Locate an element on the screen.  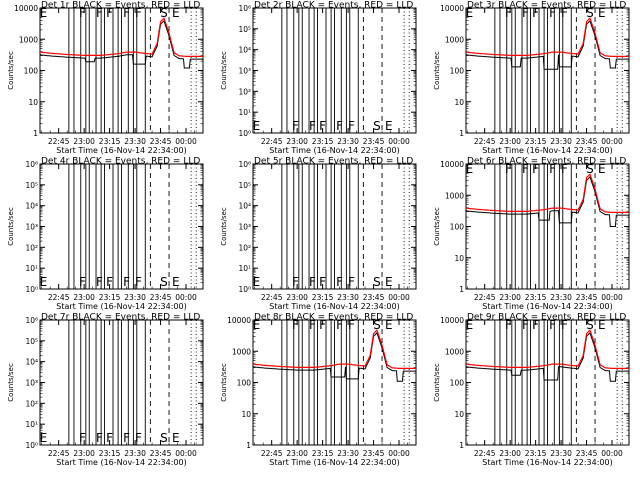
y-tick-label: 10³ is located at coordinates (31, 227).